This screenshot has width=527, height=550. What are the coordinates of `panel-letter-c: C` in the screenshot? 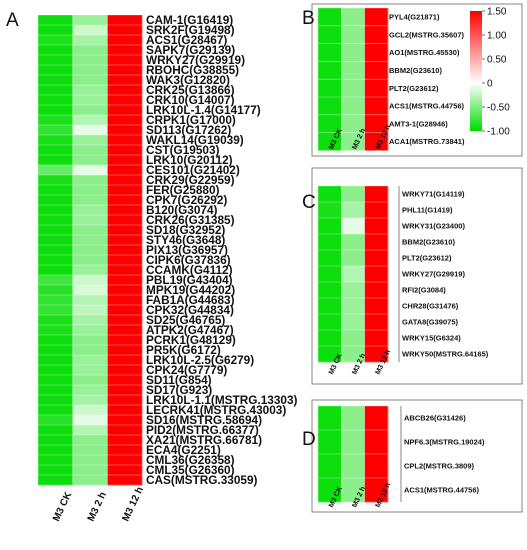 It's located at (309, 202).